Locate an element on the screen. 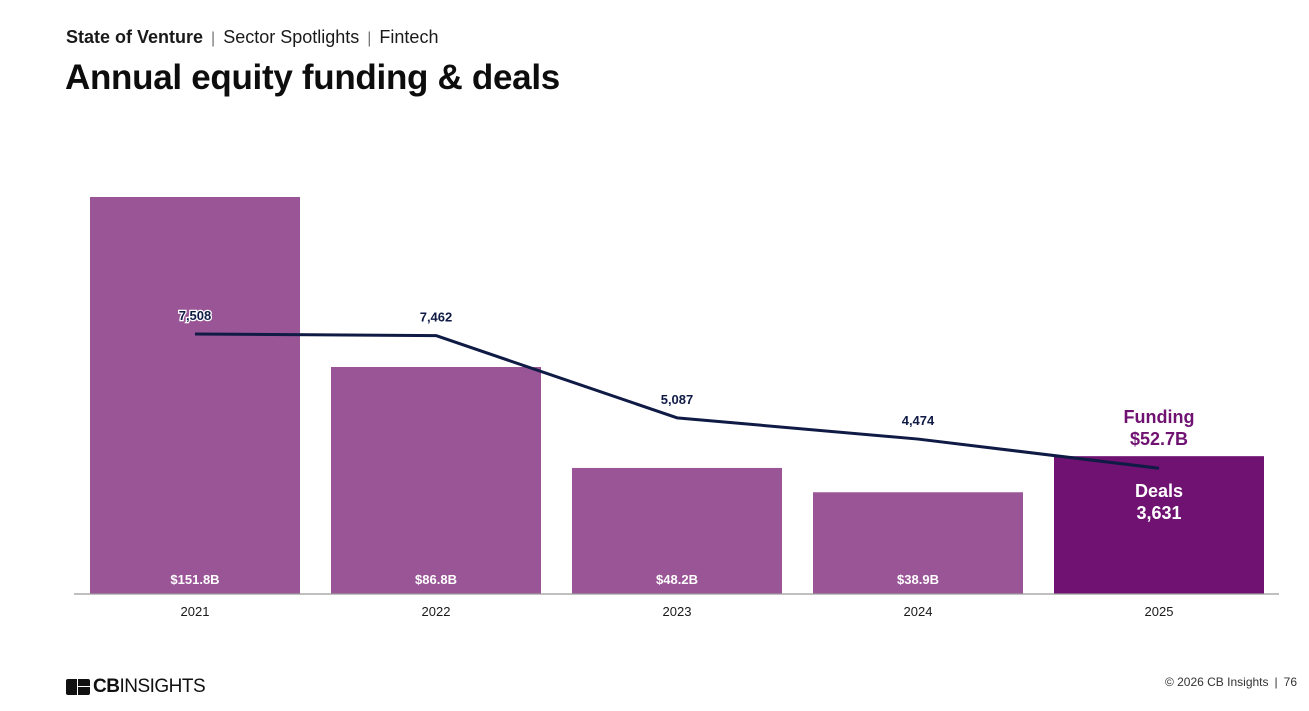 The image size is (1309, 711). highlight-deals-label: Deals is located at coordinates (1159, 491).